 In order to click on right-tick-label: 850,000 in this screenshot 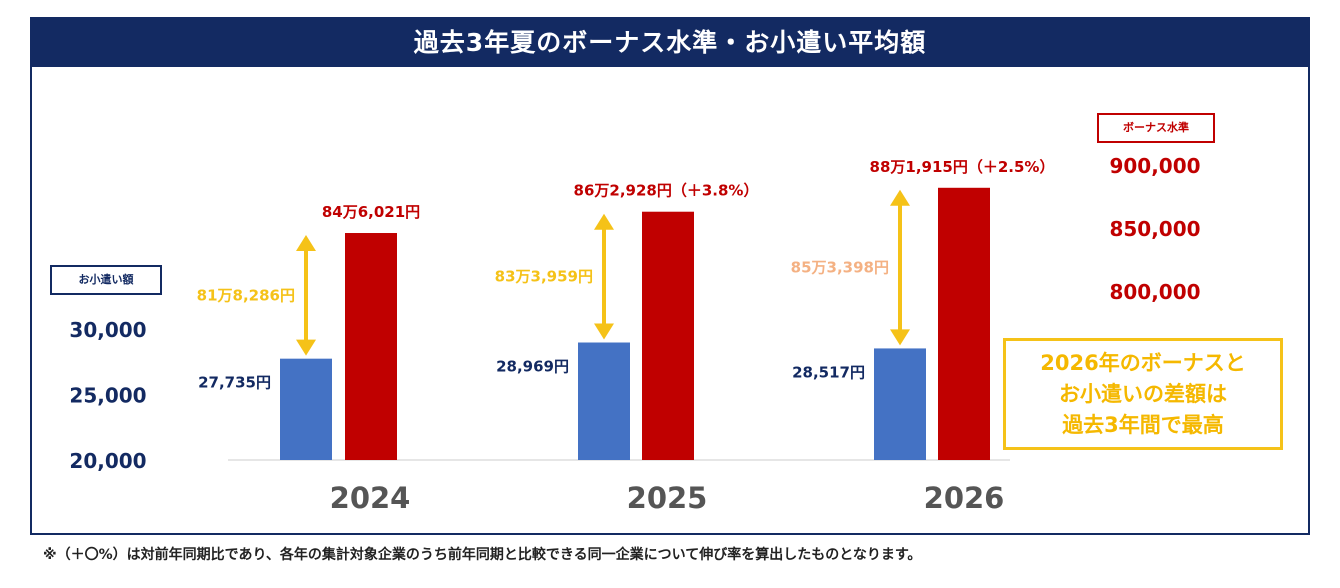, I will do `click(1154, 229)`.